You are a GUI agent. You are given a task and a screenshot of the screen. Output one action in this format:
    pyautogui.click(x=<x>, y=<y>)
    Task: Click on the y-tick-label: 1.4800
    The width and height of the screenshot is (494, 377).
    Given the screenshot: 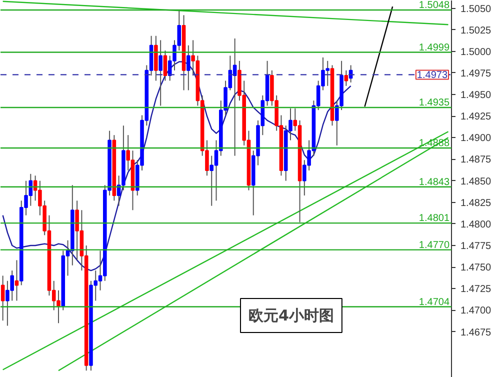 What is the action you would take?
    pyautogui.click(x=476, y=224)
    